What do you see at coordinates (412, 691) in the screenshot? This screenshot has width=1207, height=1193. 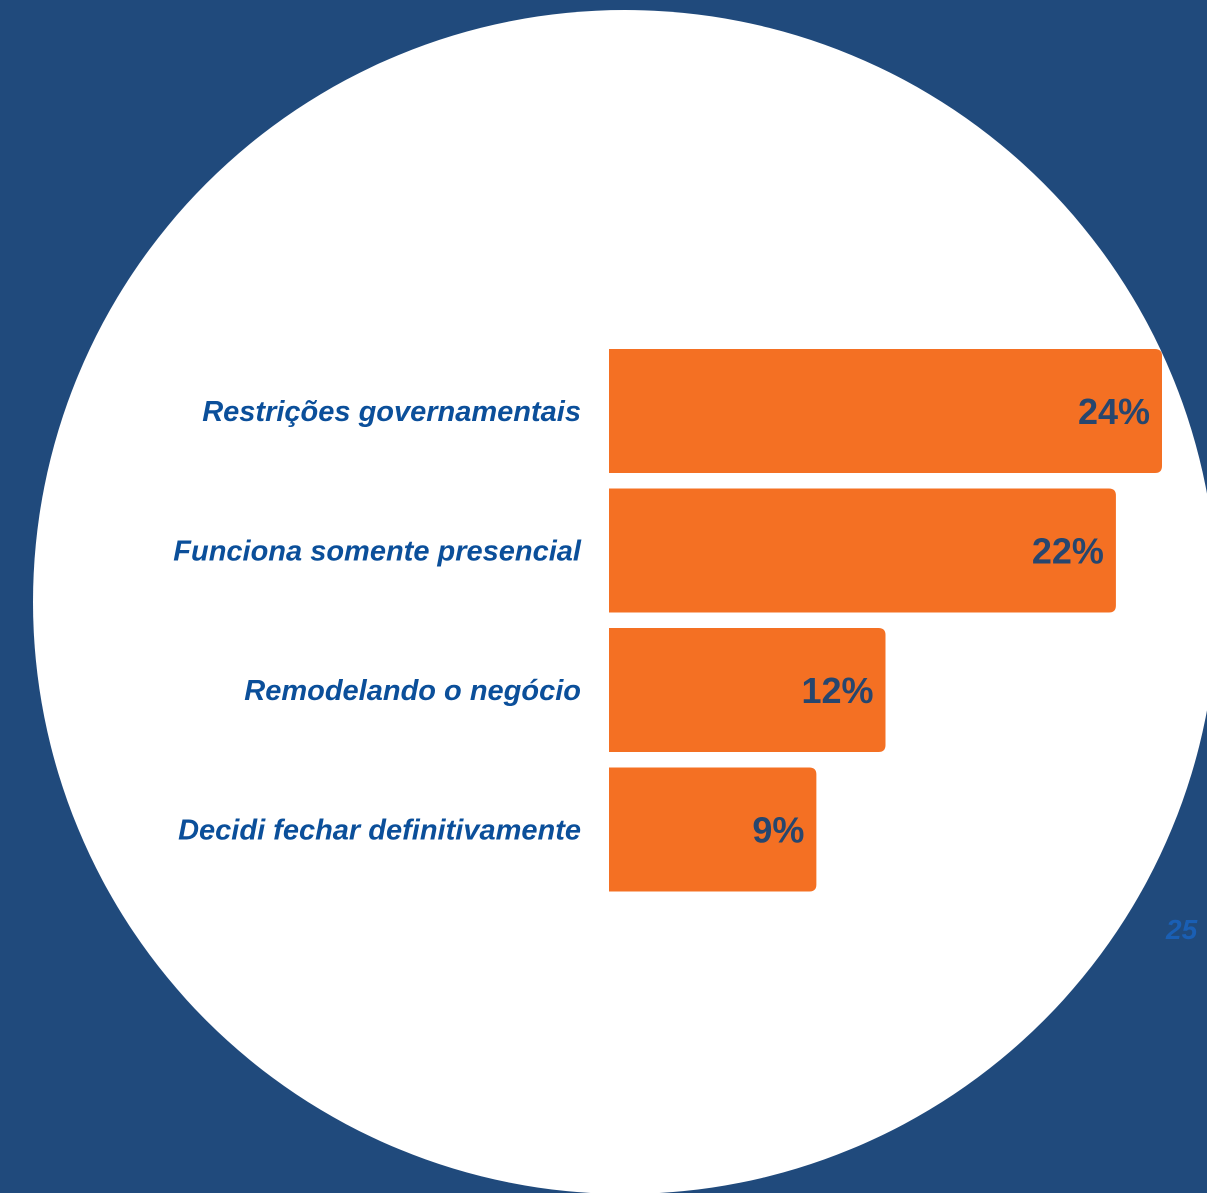 I see `category-label-3: Remodelando o negócio` at bounding box center [412, 691].